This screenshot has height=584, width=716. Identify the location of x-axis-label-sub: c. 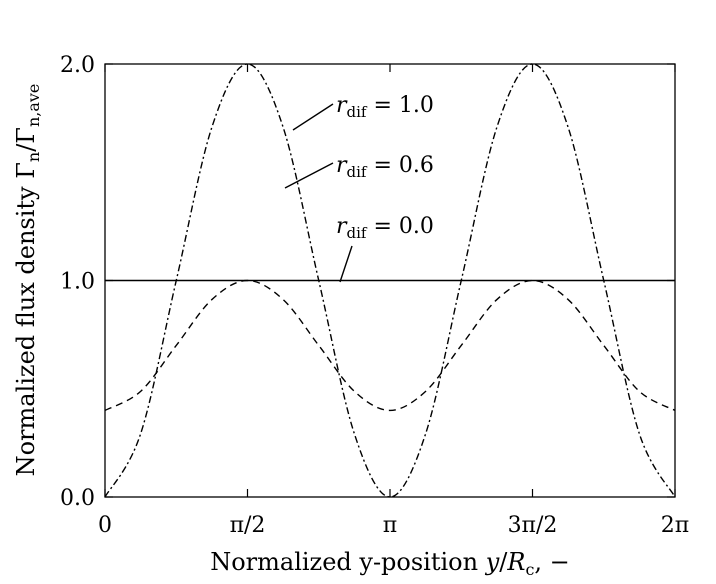
(529, 569).